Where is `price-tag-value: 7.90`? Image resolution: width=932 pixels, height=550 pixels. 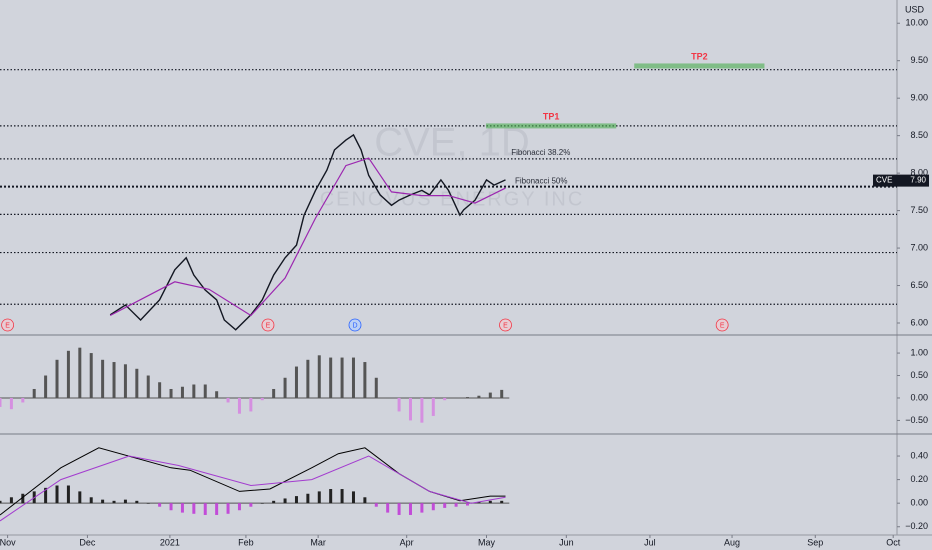 price-tag-value: 7.90 is located at coordinates (918, 180).